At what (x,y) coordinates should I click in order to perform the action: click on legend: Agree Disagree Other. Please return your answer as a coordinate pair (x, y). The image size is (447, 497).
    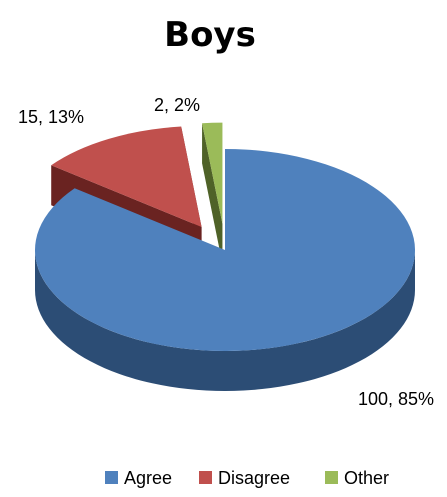
    Looking at the image, I should click on (247, 478).